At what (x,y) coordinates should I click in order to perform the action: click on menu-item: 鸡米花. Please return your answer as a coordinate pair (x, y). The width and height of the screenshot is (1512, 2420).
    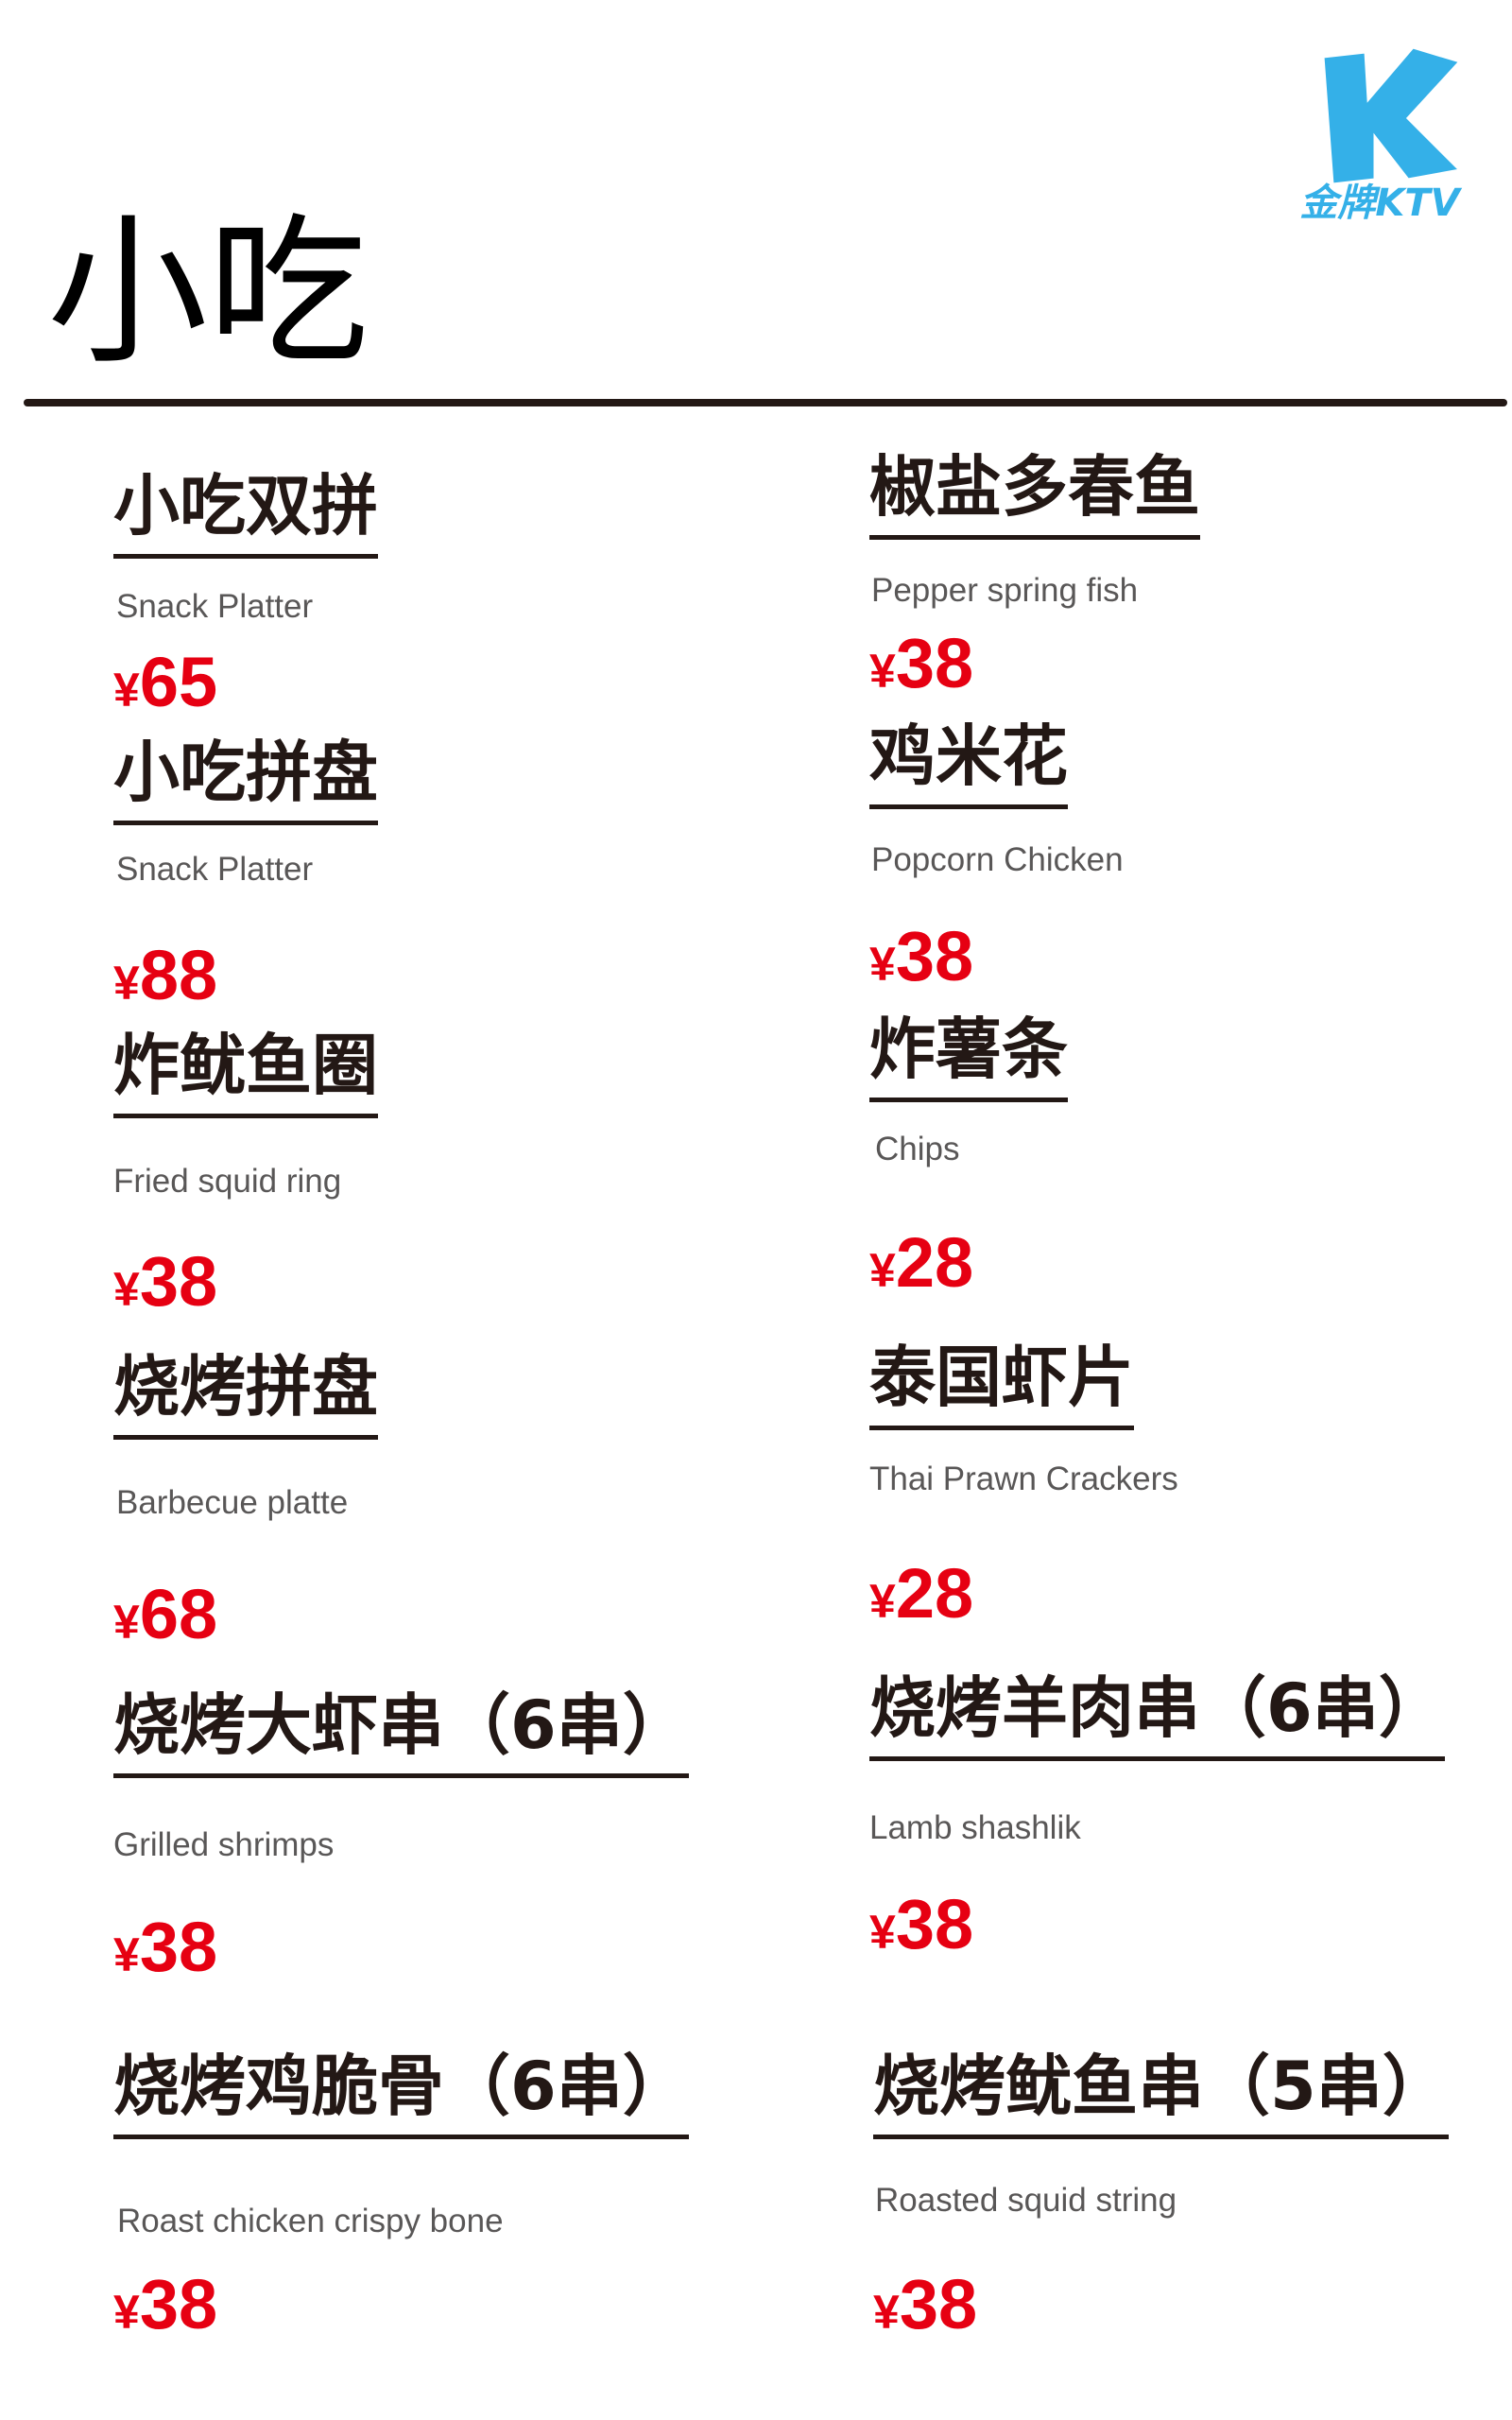
    Looking at the image, I should click on (968, 761).